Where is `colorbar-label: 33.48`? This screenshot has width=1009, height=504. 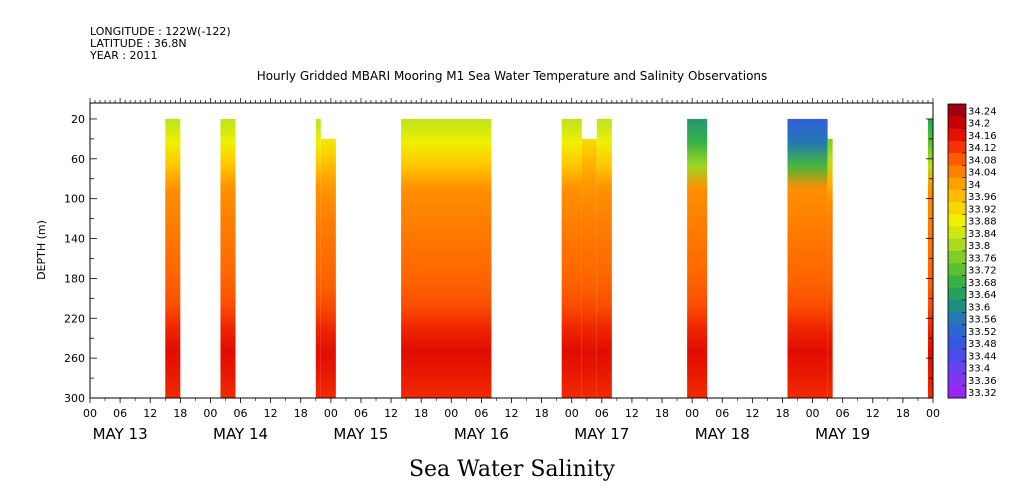 colorbar-label: 33.48 is located at coordinates (982, 344).